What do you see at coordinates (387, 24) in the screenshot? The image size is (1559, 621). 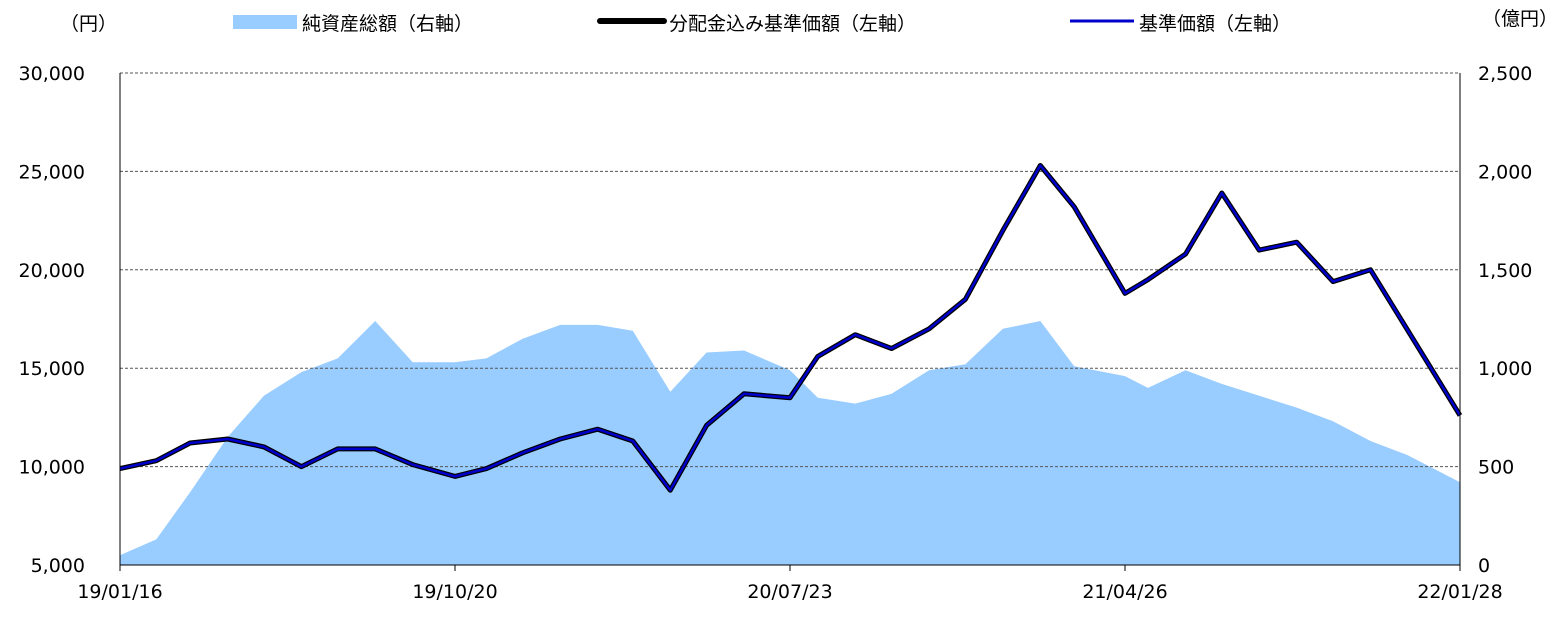 I see `legend-label-net-assets: 純資産総額（右軸）` at bounding box center [387, 24].